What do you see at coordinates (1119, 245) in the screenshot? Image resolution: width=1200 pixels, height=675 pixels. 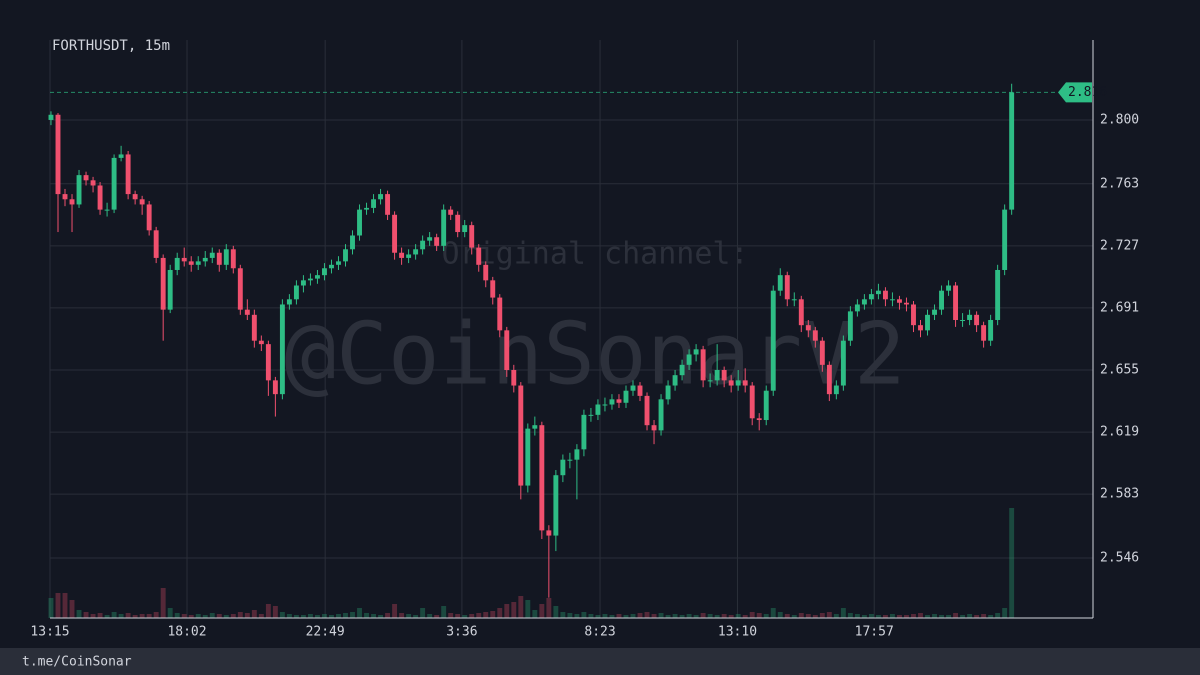 I see `y-tick-label: 2.727` at bounding box center [1119, 245].